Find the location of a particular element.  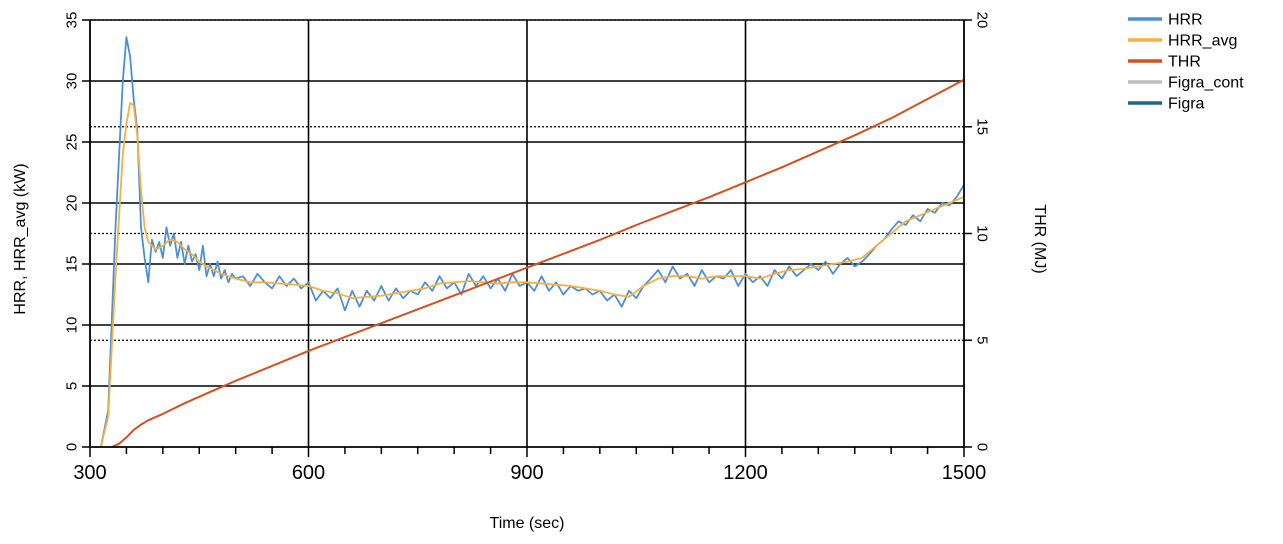

y-left-tick-label: 15 is located at coordinates (72, 264).